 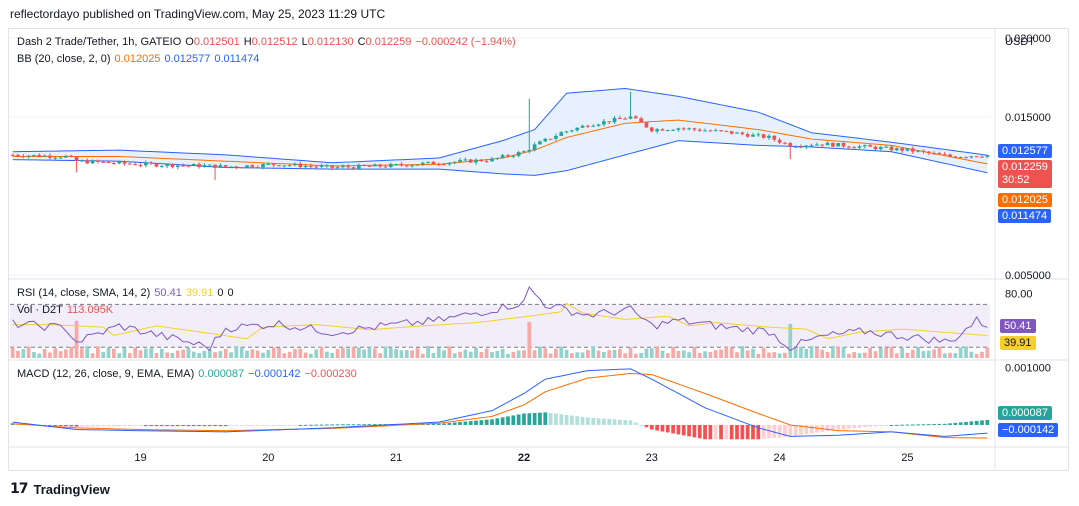 I want to click on macd-label: MACD (12, 26, close, 9, EMA, EMA), so click(x=106, y=374).